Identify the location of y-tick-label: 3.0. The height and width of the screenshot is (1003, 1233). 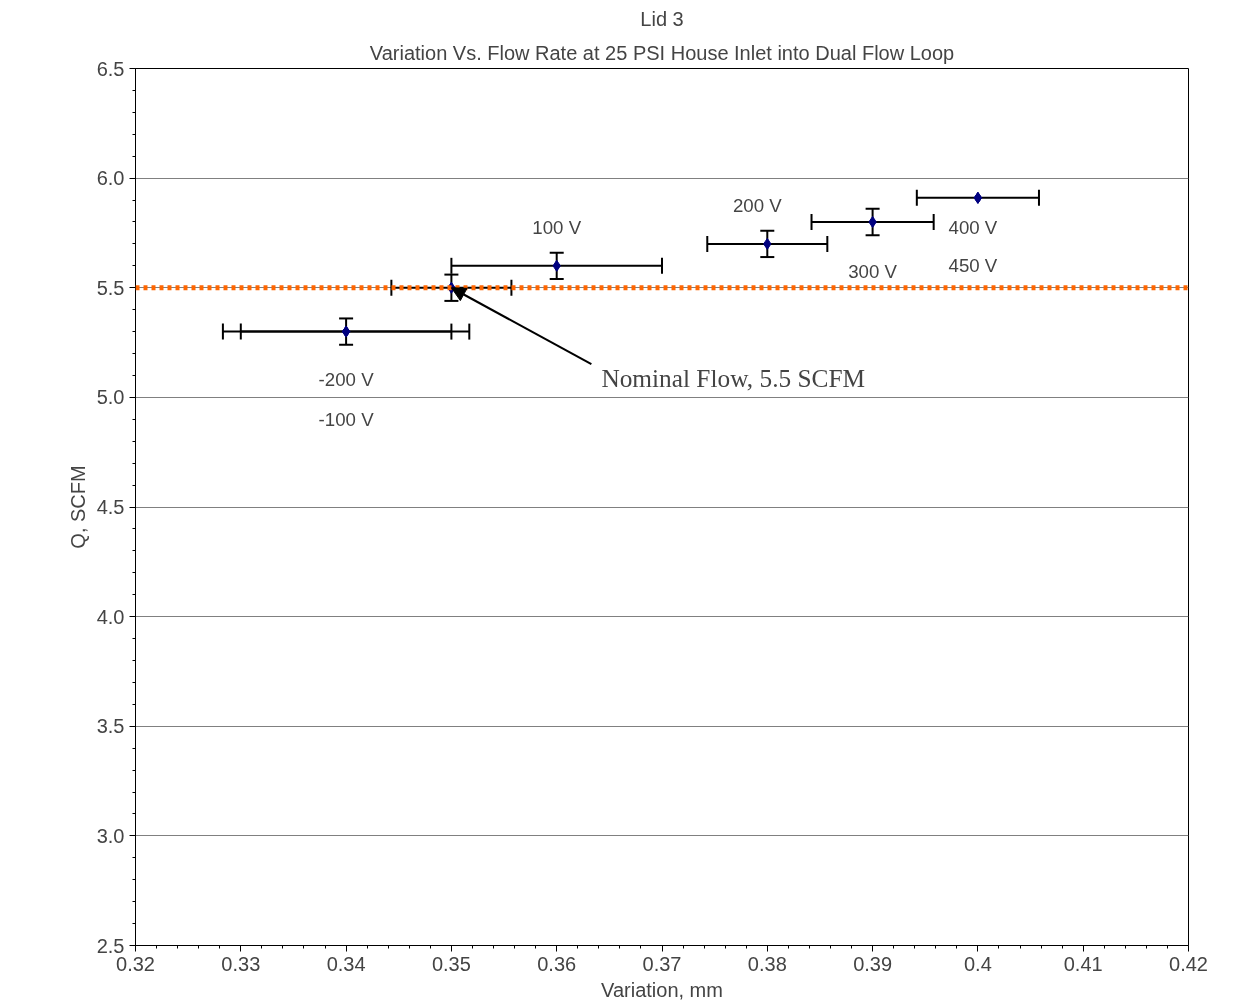
(110, 835).